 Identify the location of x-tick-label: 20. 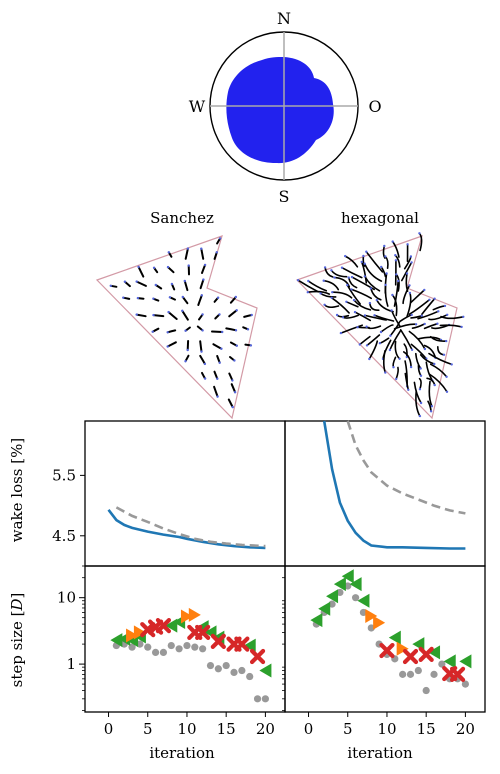
(265, 729).